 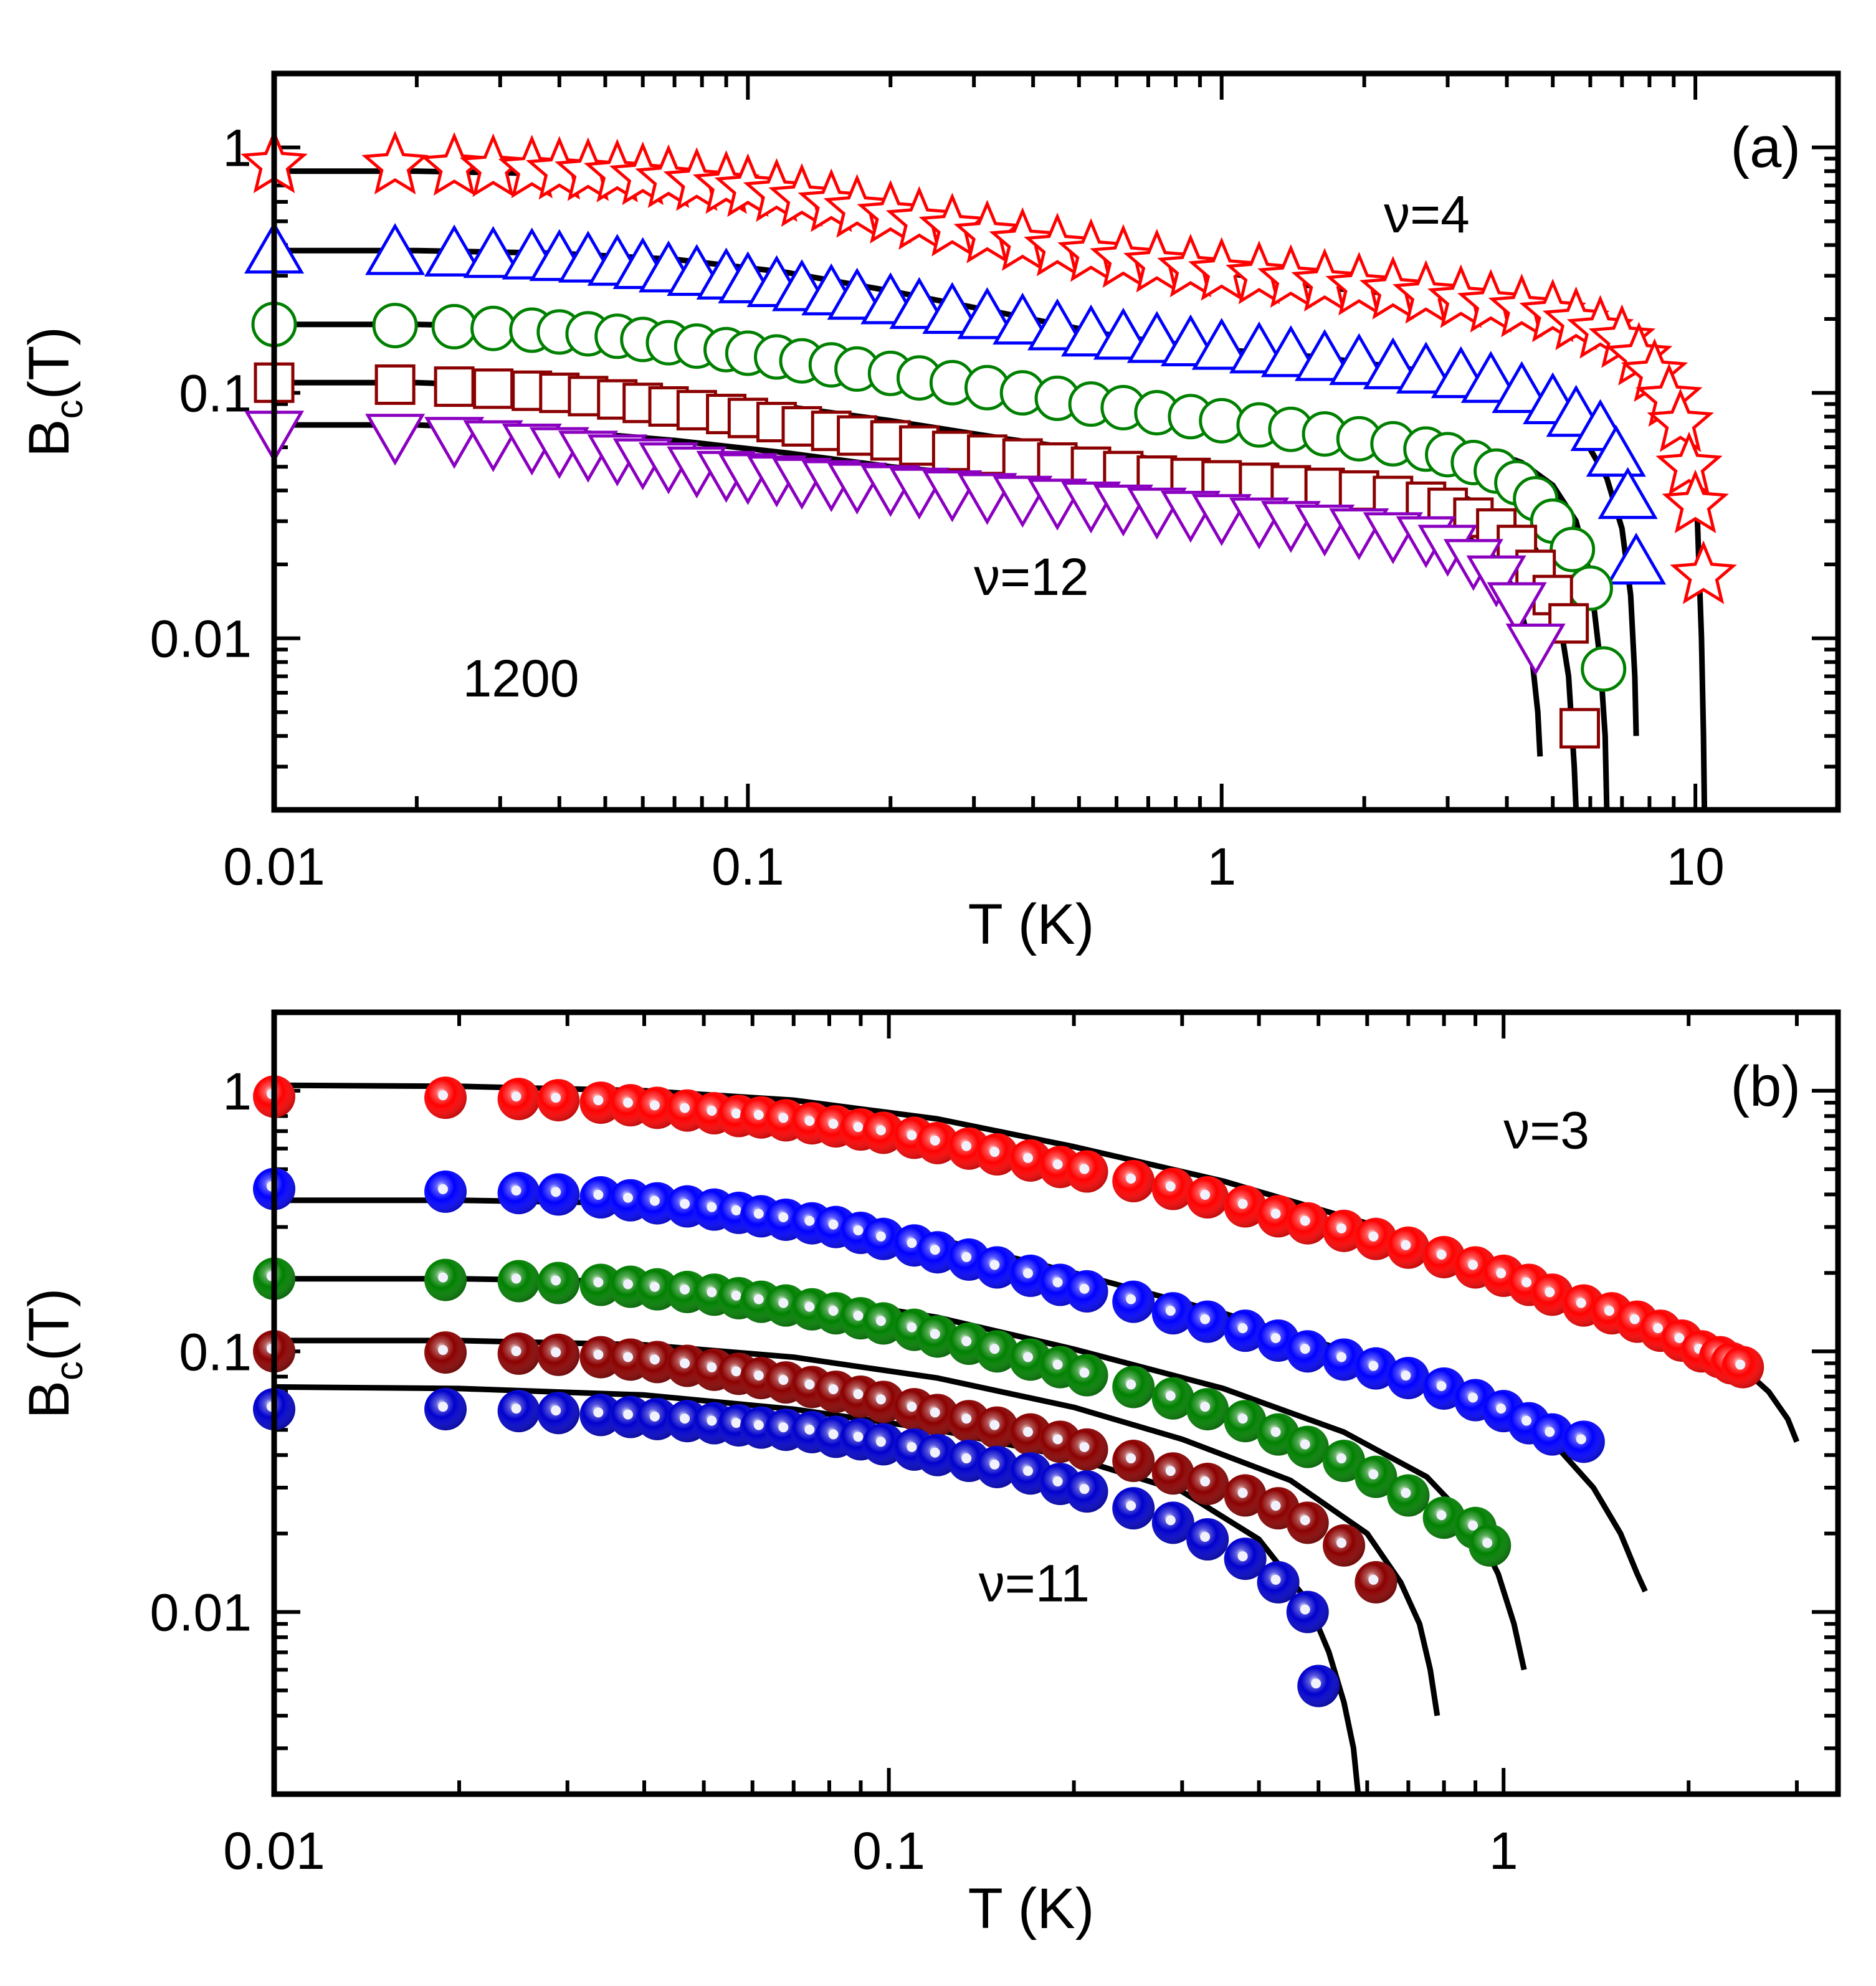 What do you see at coordinates (1503, 1851) in the screenshot?
I see `x-tick-label: 1` at bounding box center [1503, 1851].